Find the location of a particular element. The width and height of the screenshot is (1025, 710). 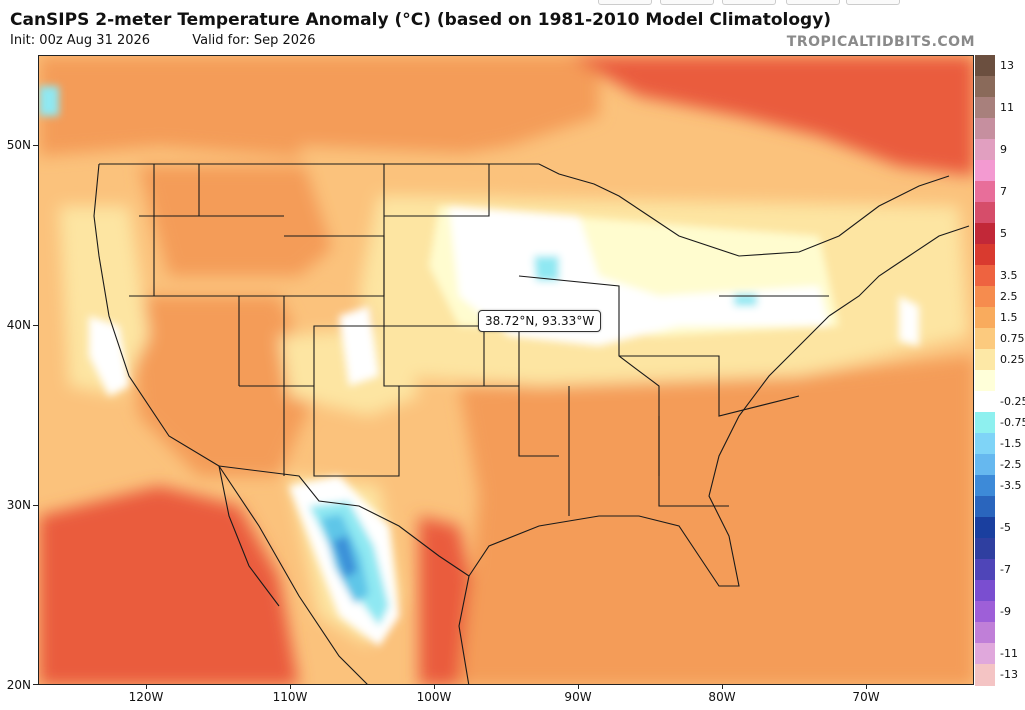

lon-tick-label: 80W is located at coordinates (722, 697).